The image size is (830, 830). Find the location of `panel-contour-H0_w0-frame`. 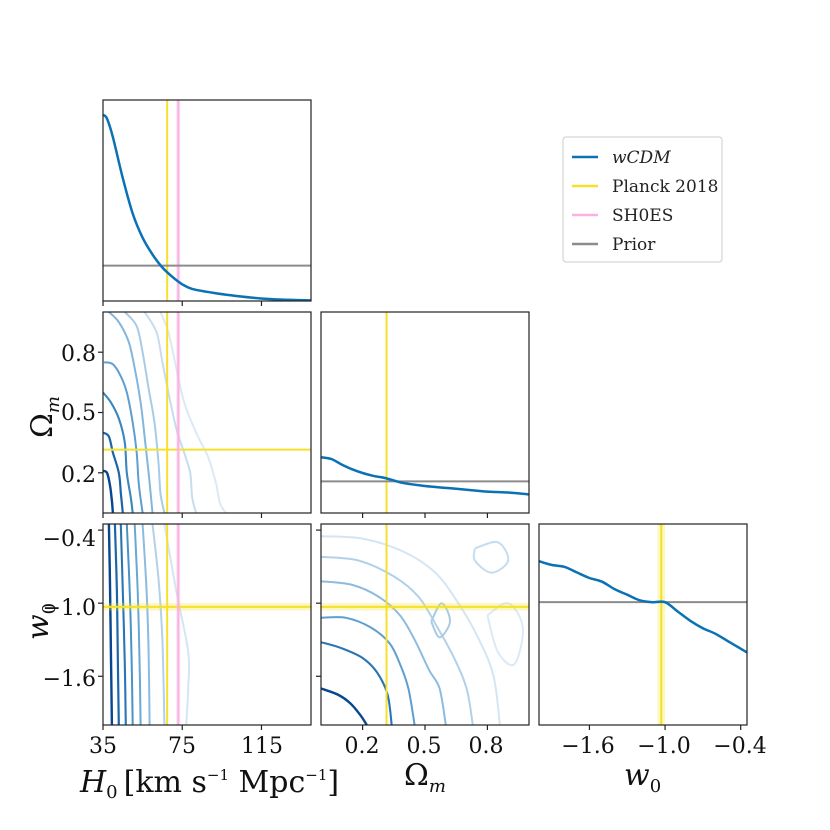

panel-contour-H0_w0-frame is located at coordinates (207, 624).